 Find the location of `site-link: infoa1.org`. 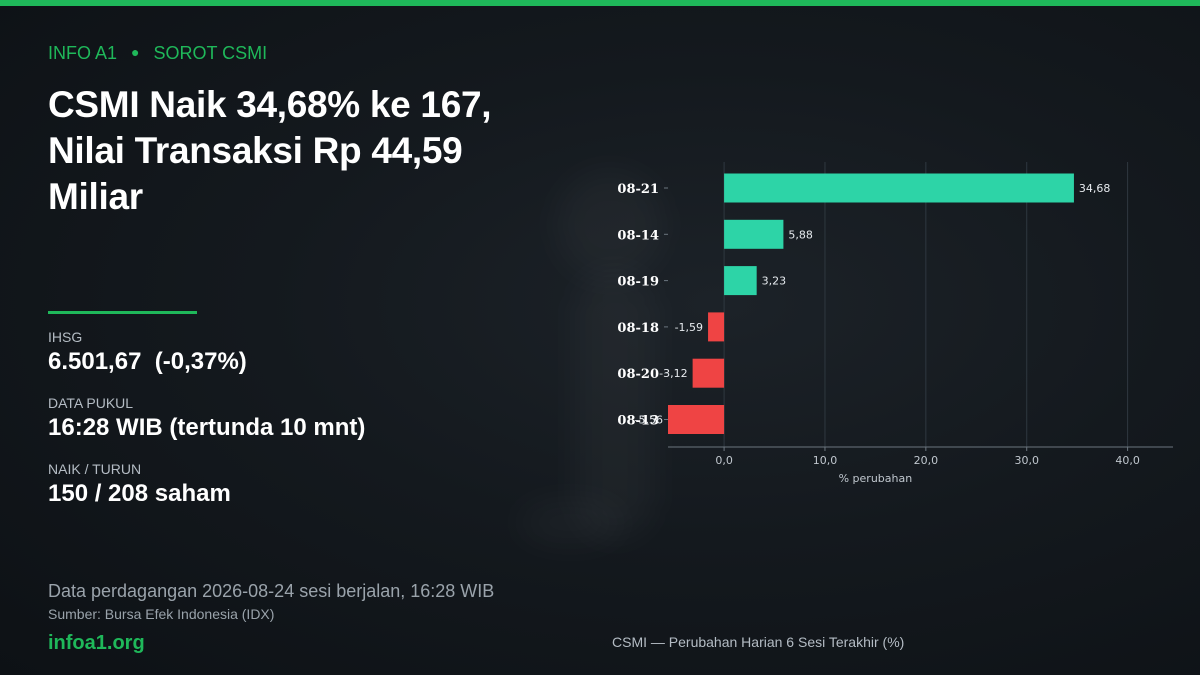

site-link: infoa1.org is located at coordinates (96, 643).